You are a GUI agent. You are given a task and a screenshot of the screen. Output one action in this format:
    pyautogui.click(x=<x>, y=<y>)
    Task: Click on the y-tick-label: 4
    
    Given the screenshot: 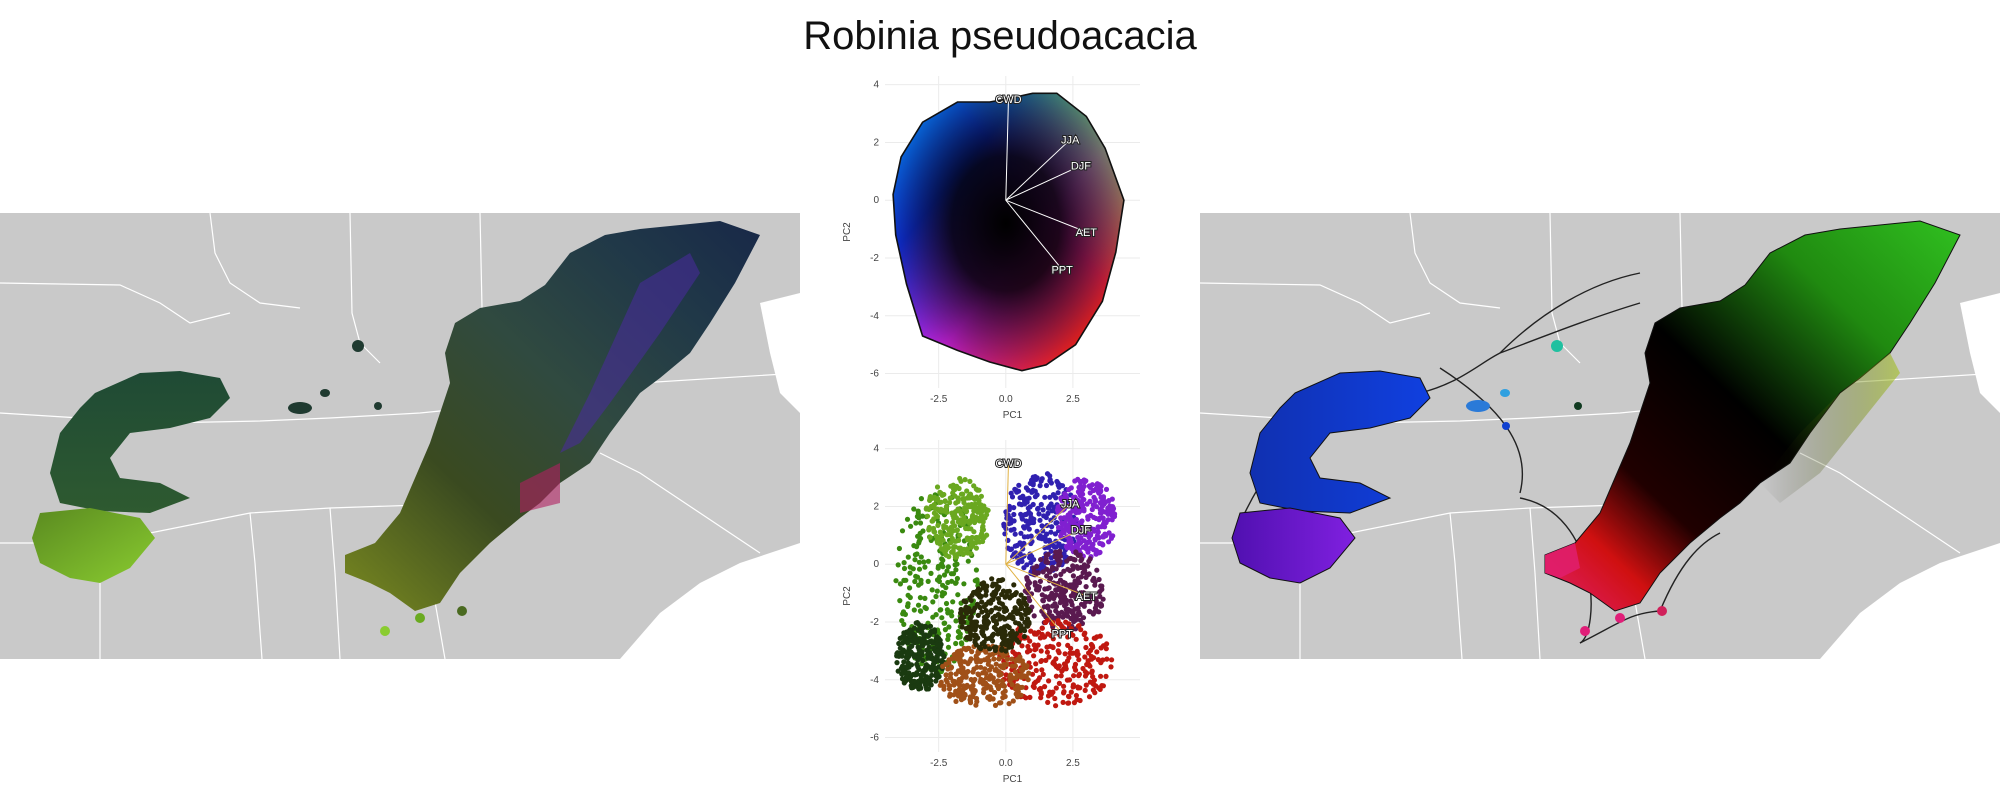 What is the action you would take?
    pyautogui.click(x=876, y=449)
    